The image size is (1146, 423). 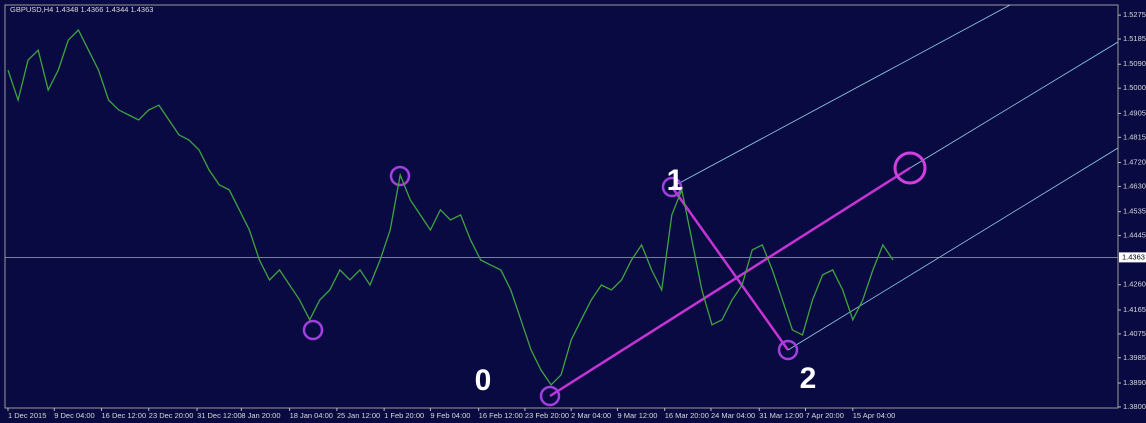 I want to click on current-price-label: 1.4363, so click(x=1133, y=256).